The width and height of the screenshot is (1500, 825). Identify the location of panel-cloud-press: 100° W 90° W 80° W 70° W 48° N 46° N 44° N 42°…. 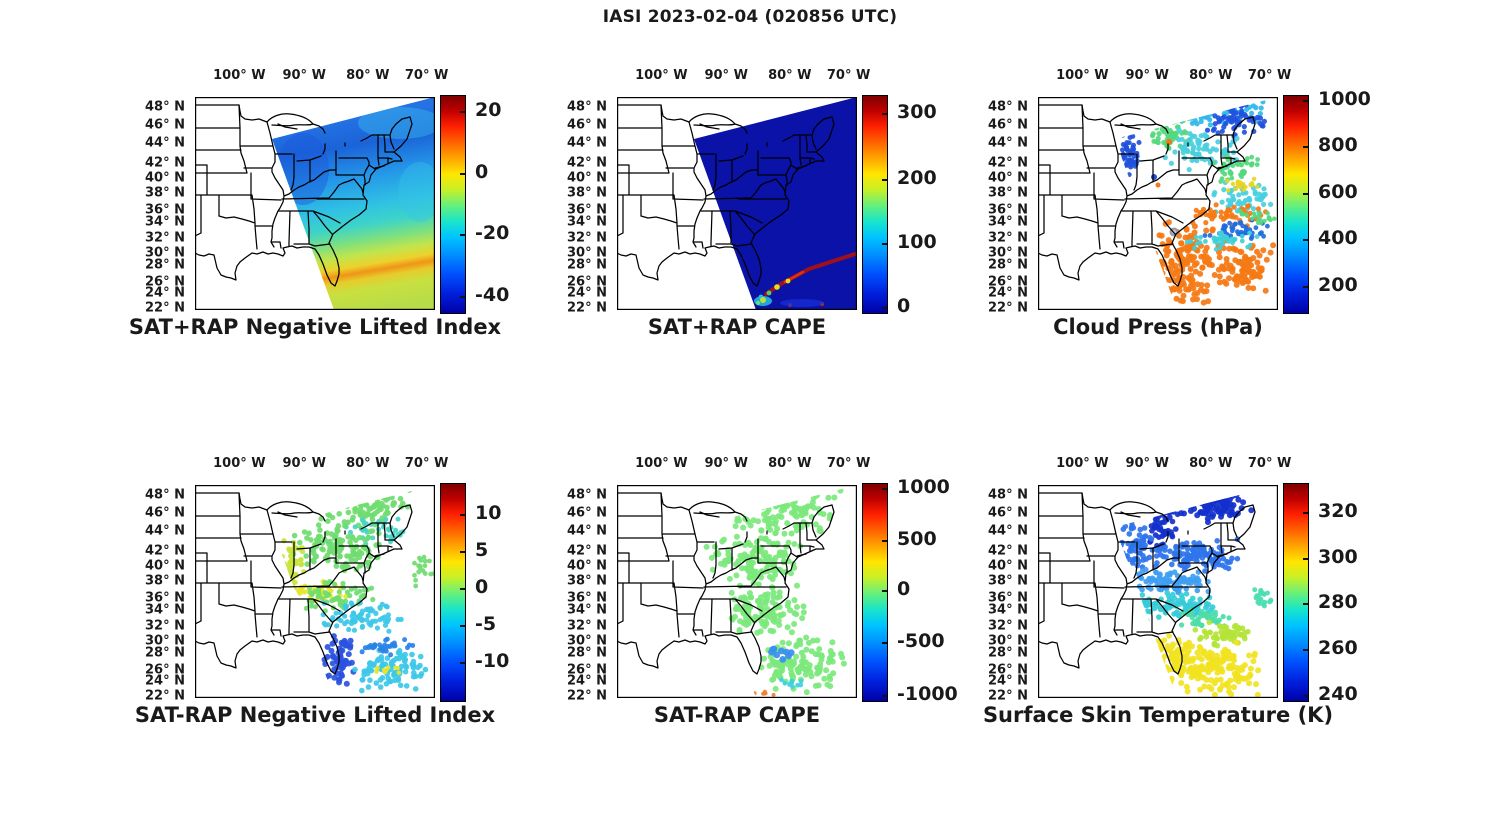
(1178, 210).